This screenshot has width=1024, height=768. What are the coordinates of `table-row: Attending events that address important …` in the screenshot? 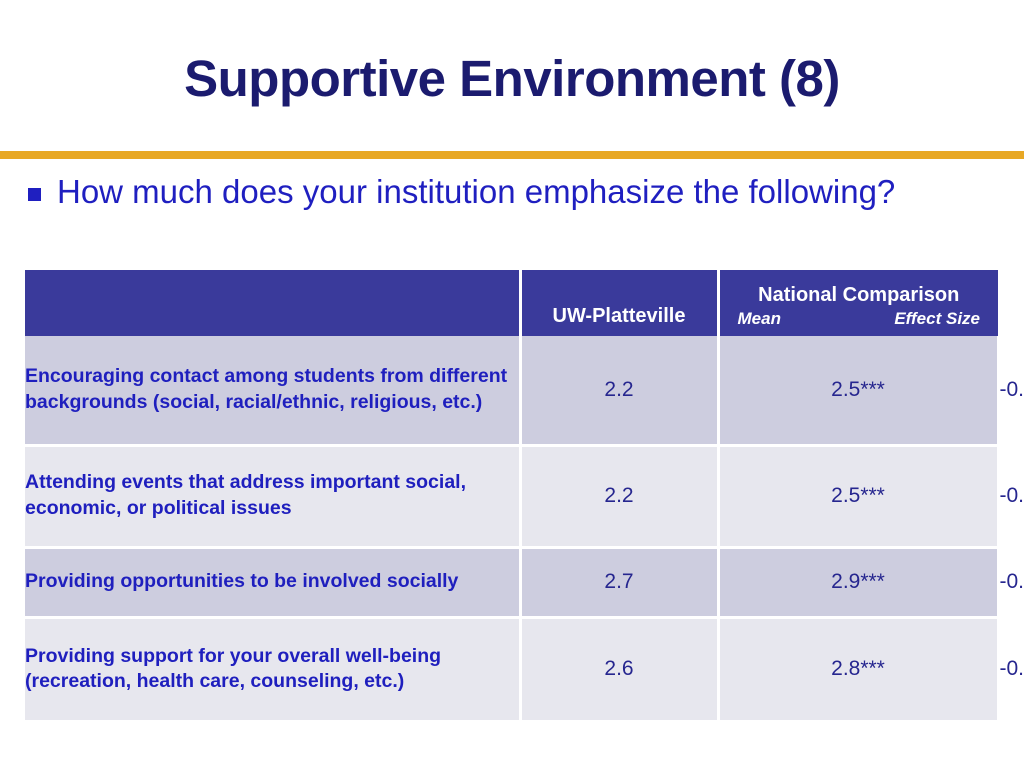 It's located at (524, 497).